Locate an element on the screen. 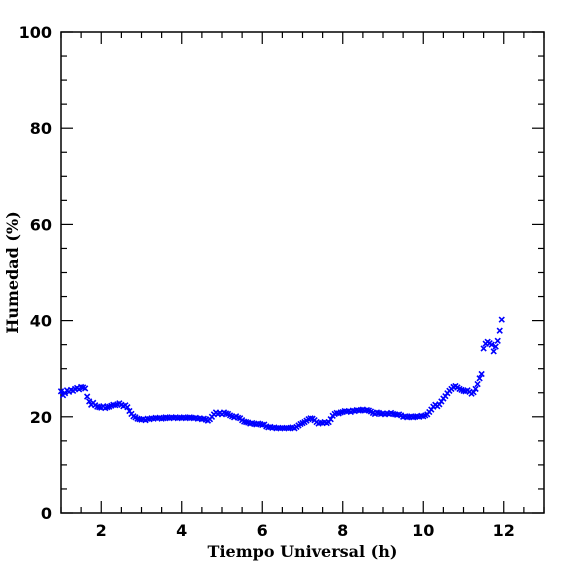  y-tick-label: 80 is located at coordinates (41, 128).